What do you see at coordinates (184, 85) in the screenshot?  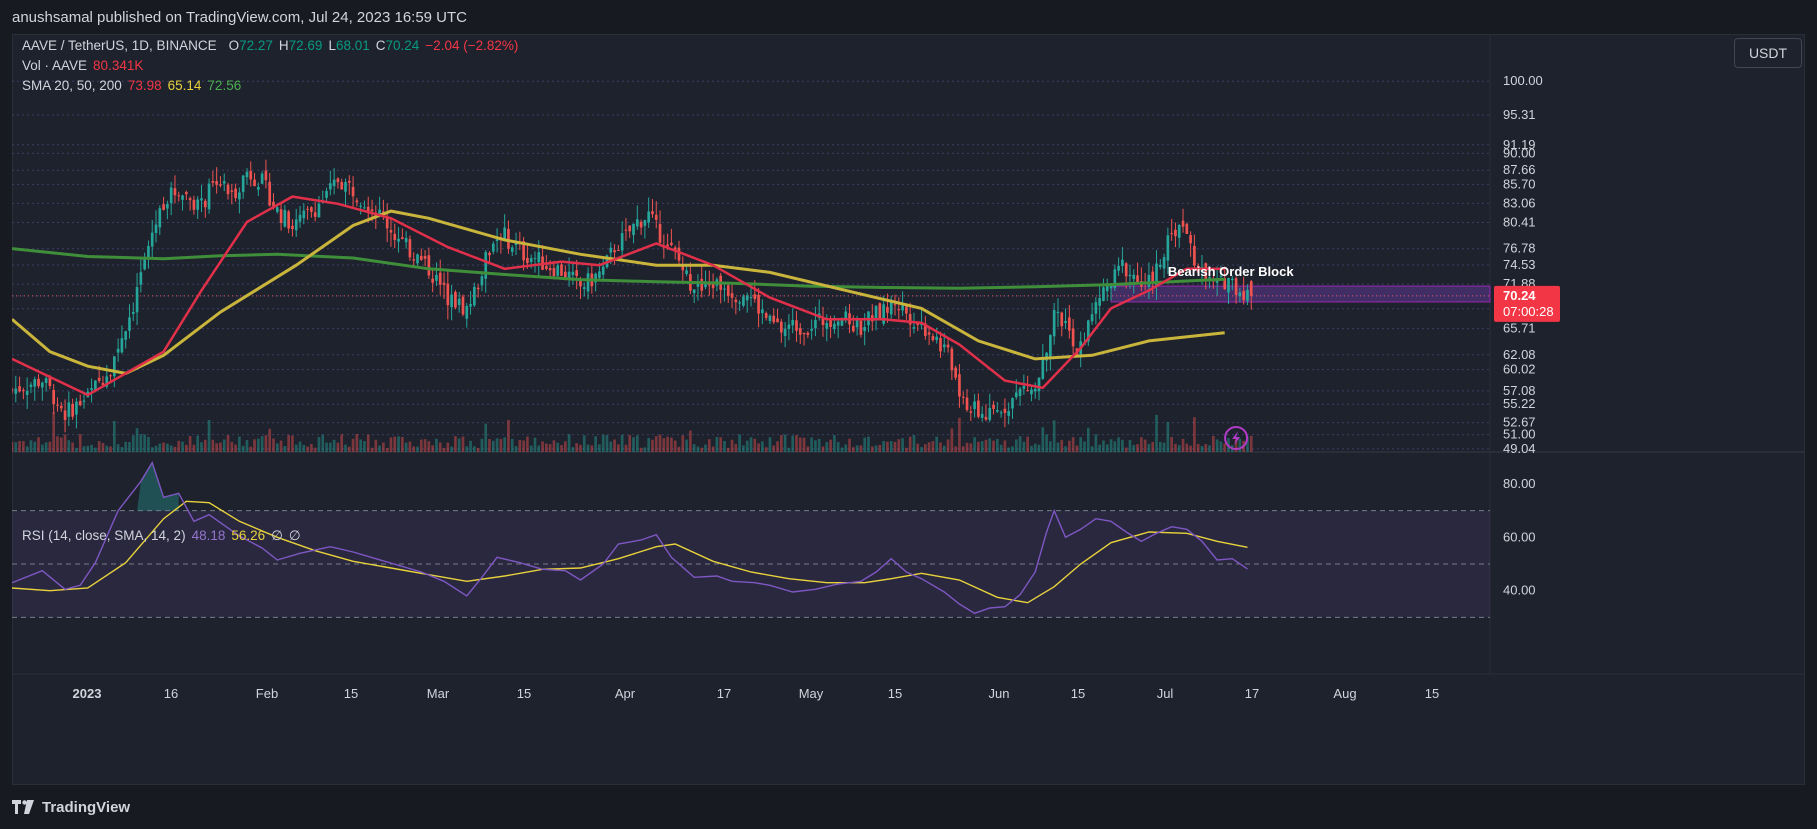 I see `sma50-value: 65.14` at bounding box center [184, 85].